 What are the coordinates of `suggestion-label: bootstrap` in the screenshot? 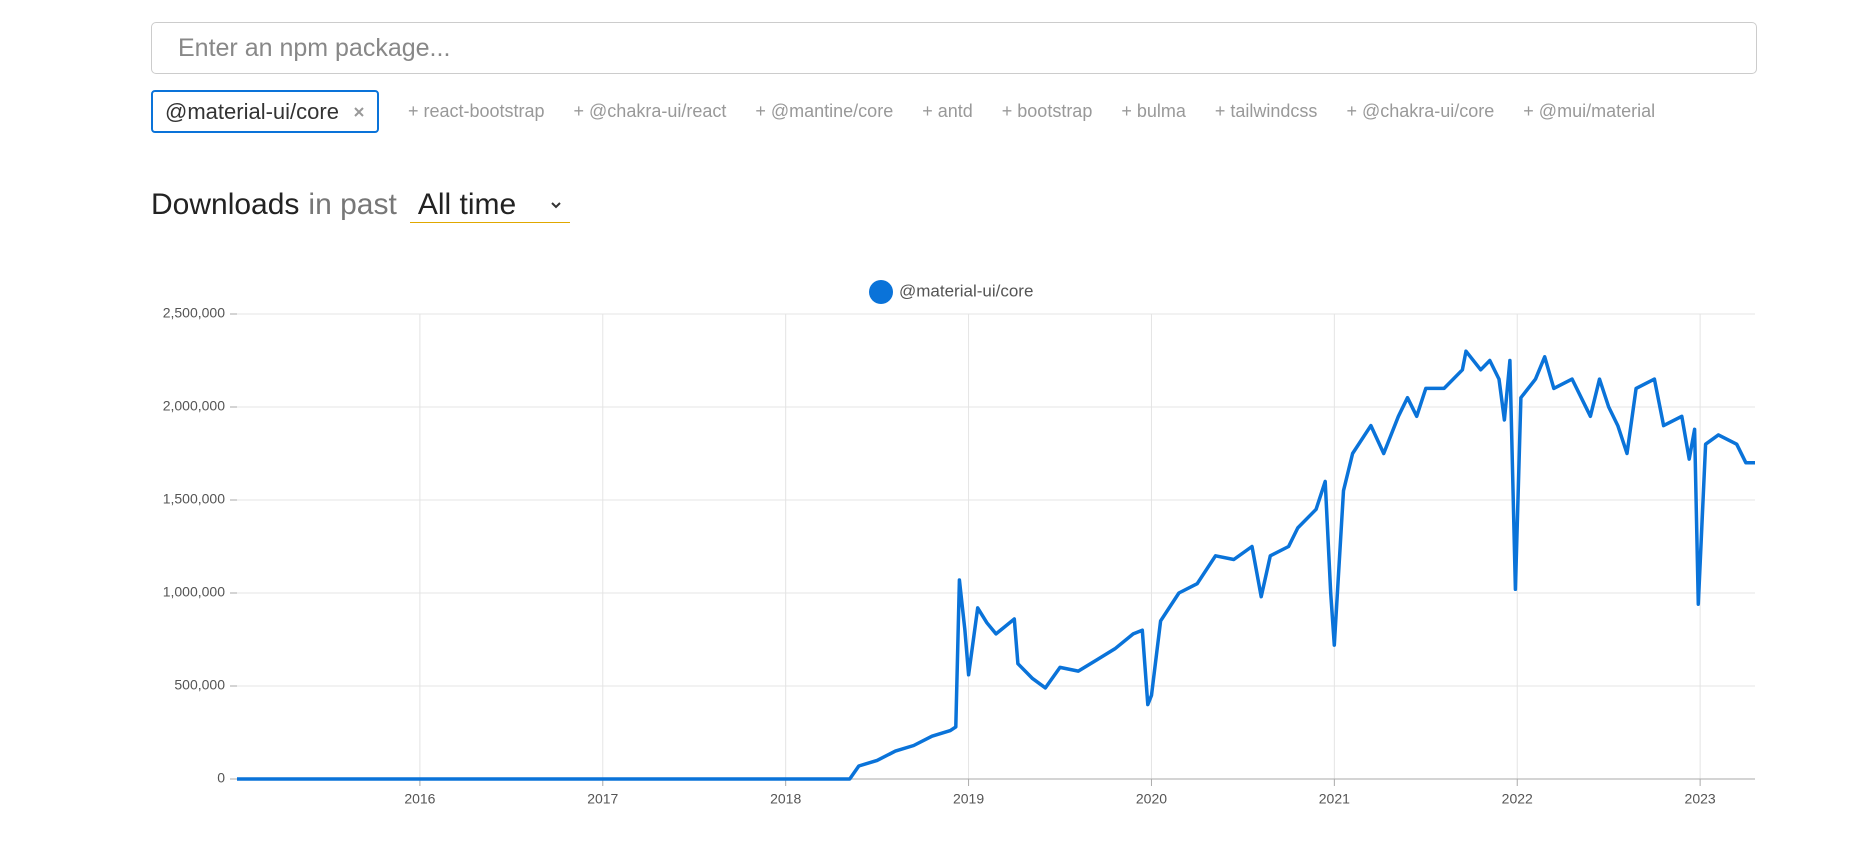 It's located at (1055, 111).